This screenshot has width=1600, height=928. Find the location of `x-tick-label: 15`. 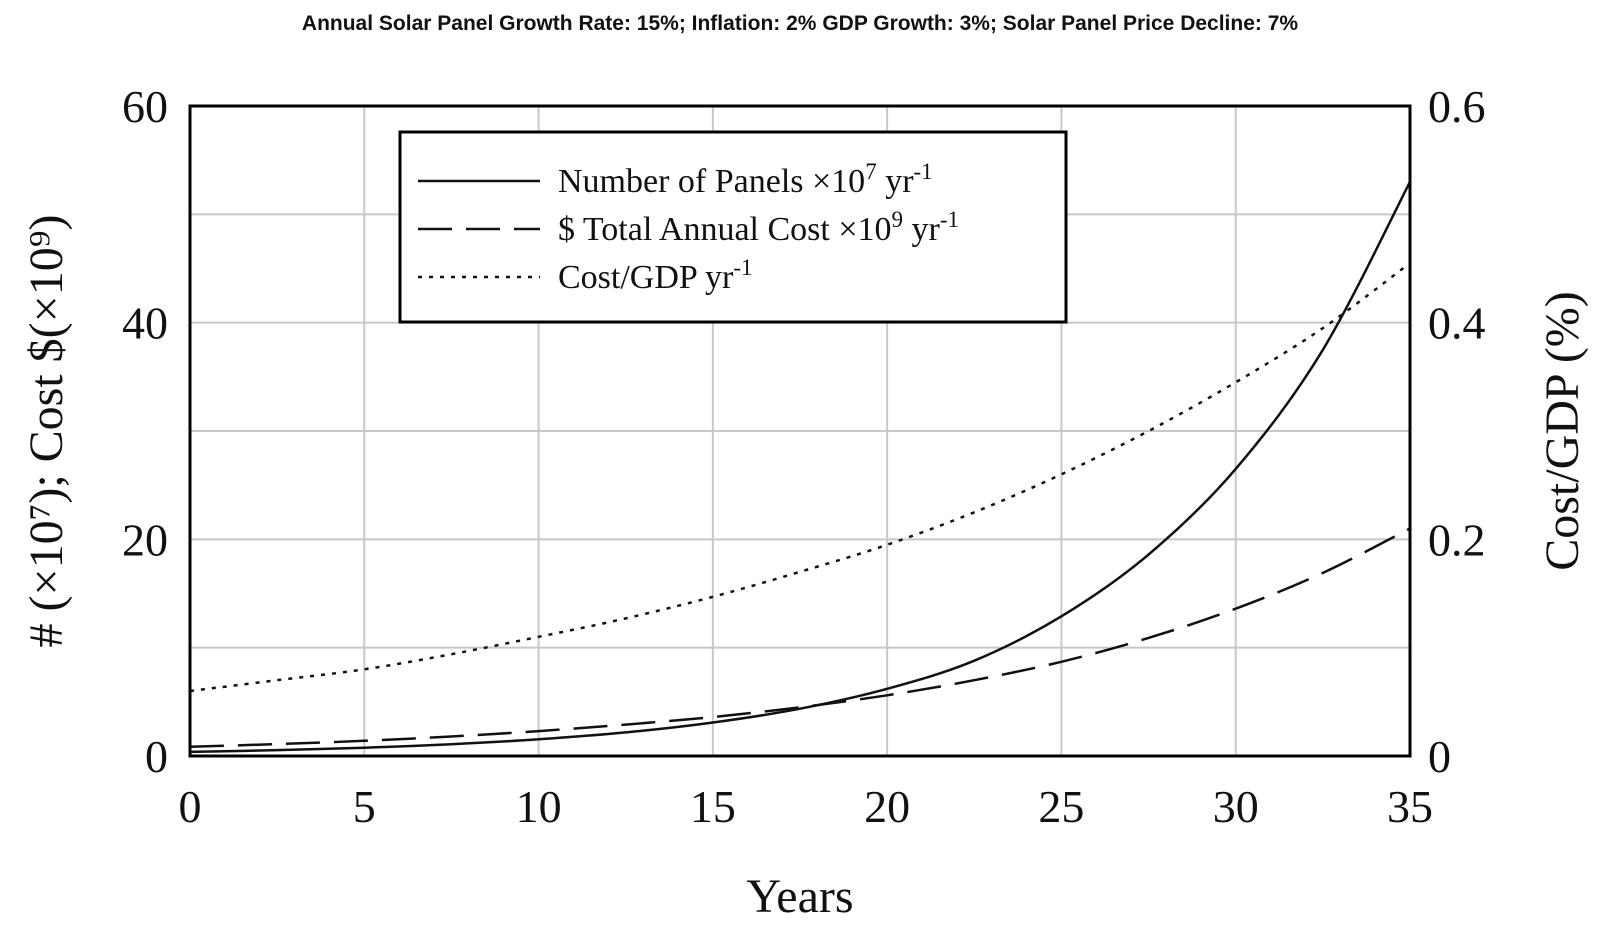

x-tick-label: 15 is located at coordinates (713, 806).